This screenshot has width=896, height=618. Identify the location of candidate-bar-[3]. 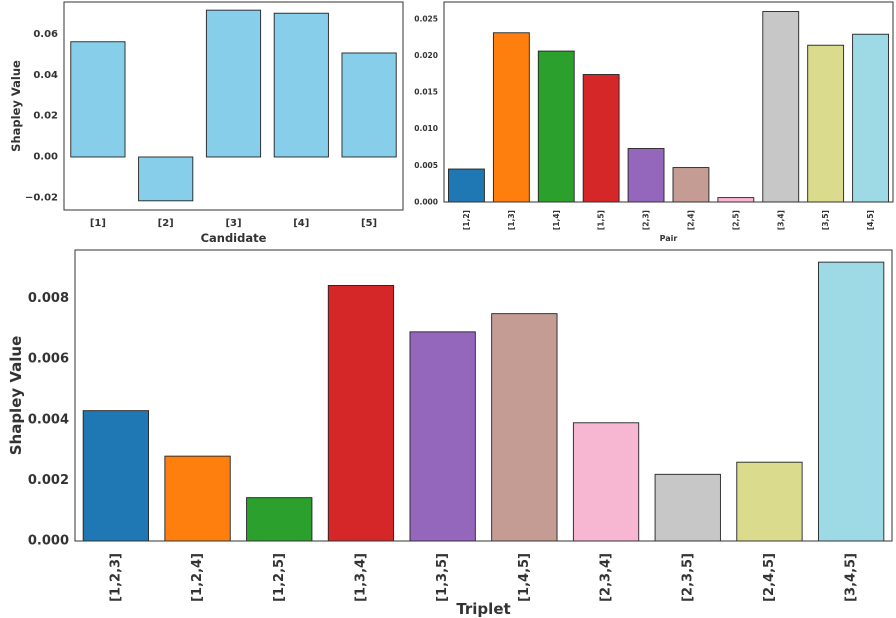
(233, 83).